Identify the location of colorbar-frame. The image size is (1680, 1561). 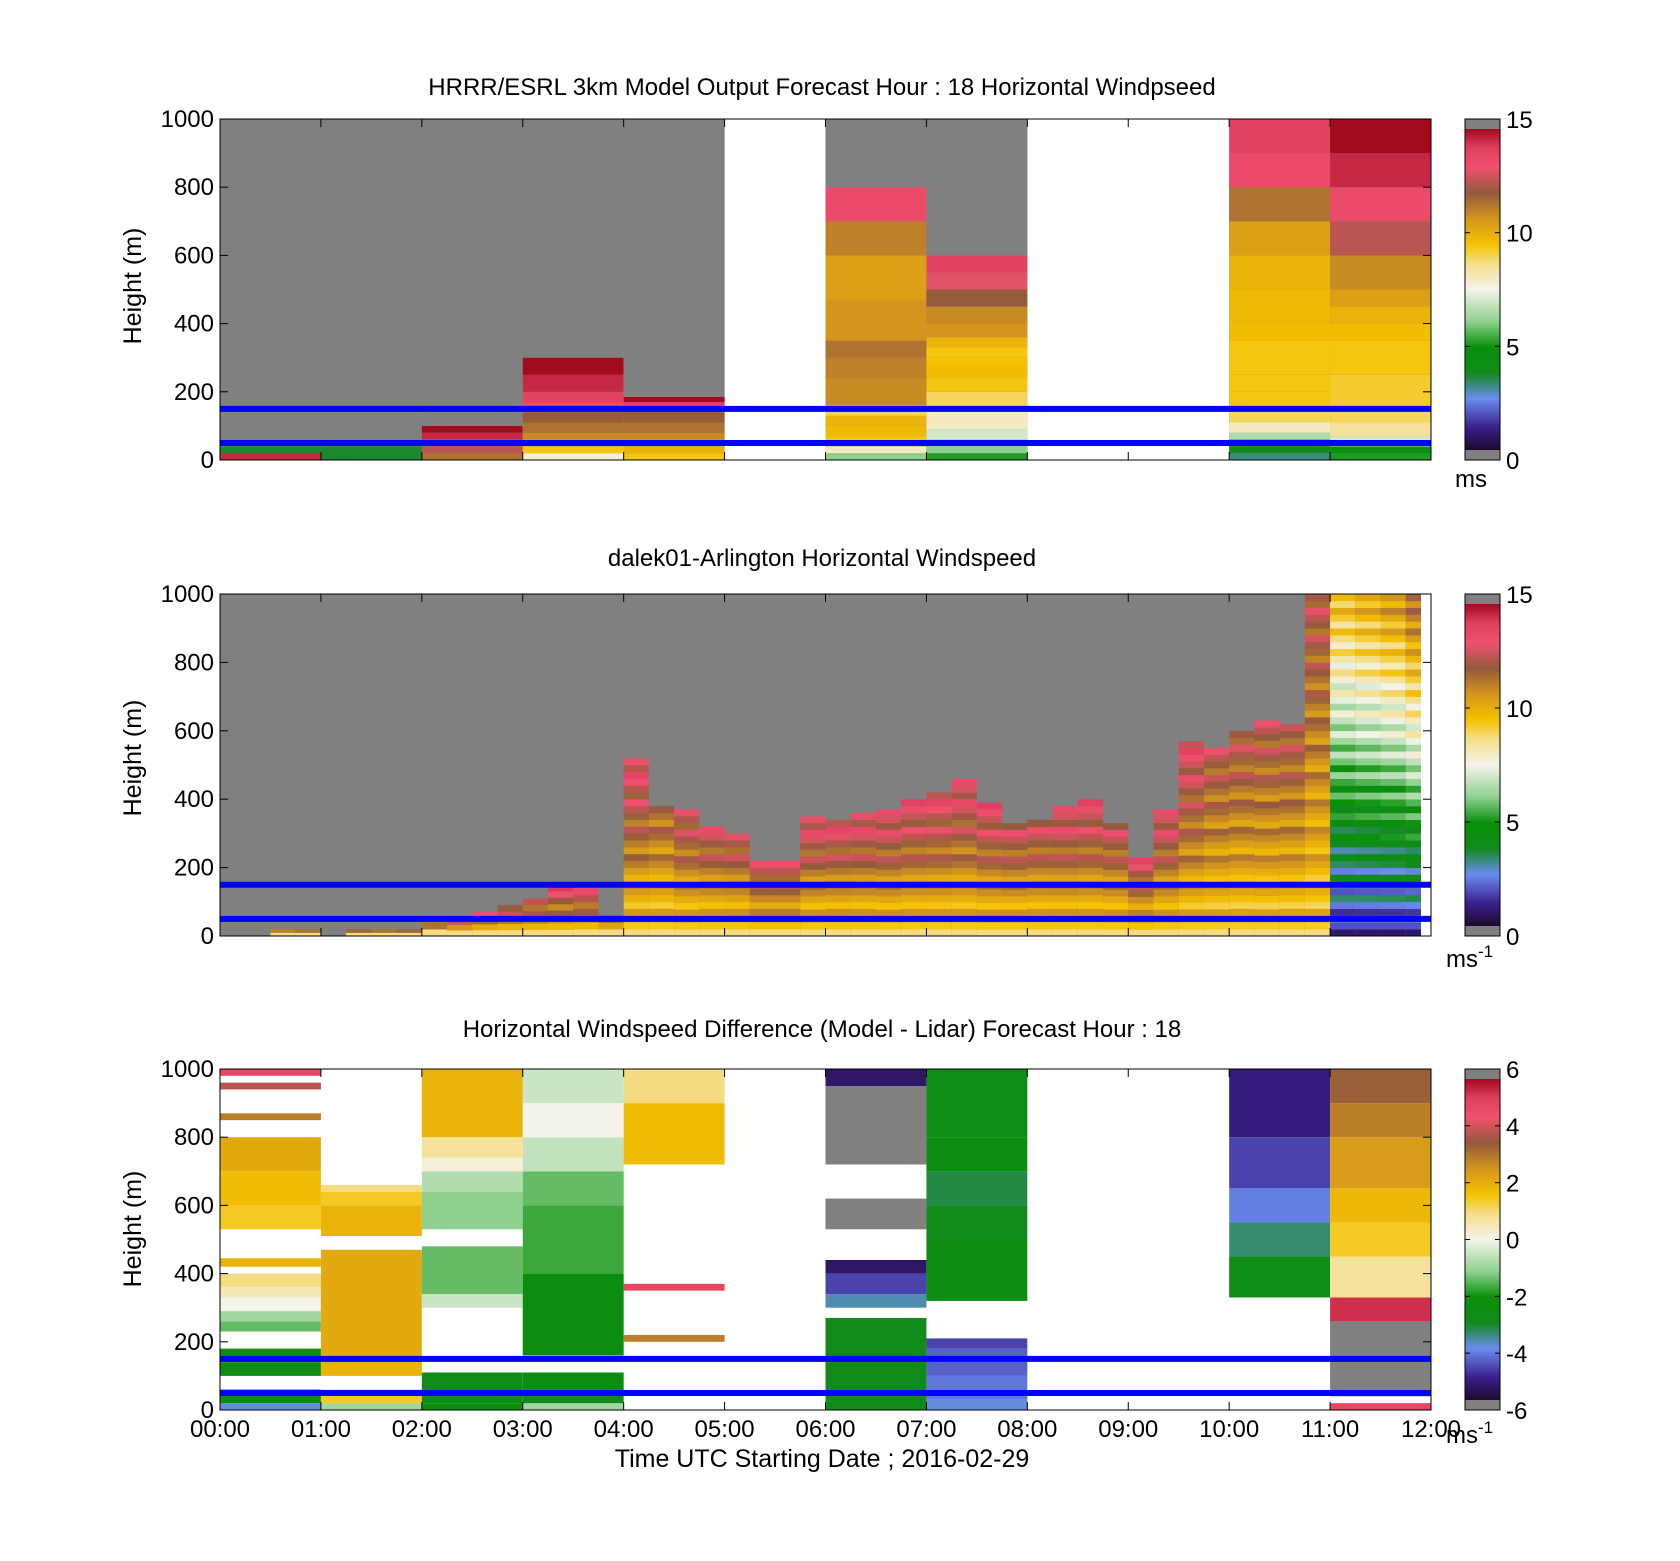
(1482, 765).